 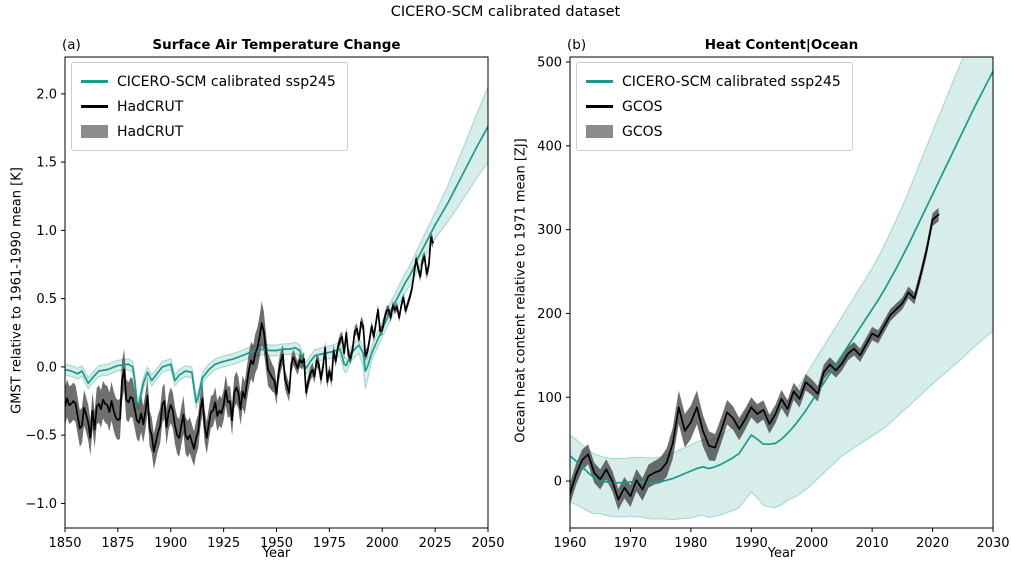 What do you see at coordinates (630, 543) in the screenshot?
I see `svg-text: 1970` at bounding box center [630, 543].